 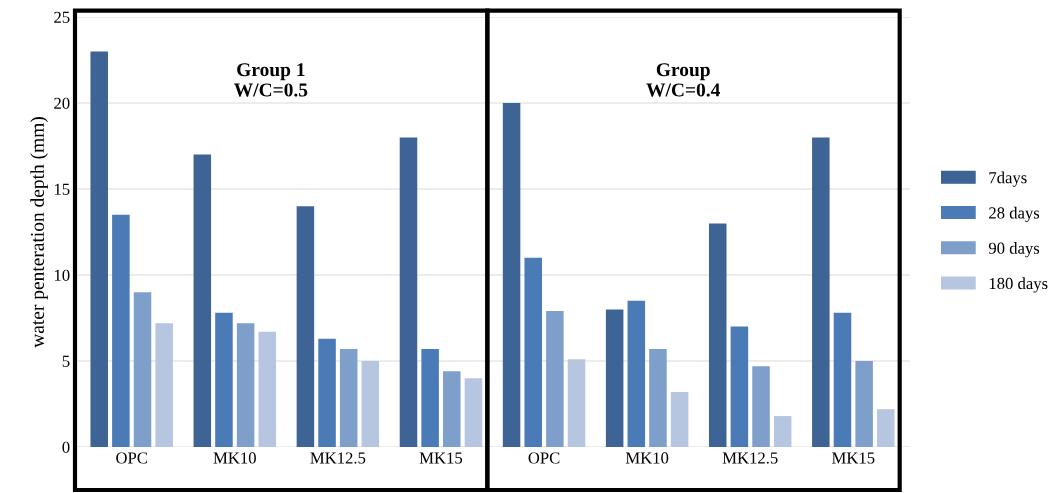 I want to click on annotation: Group 1 W/C=0.5, so click(x=271, y=80).